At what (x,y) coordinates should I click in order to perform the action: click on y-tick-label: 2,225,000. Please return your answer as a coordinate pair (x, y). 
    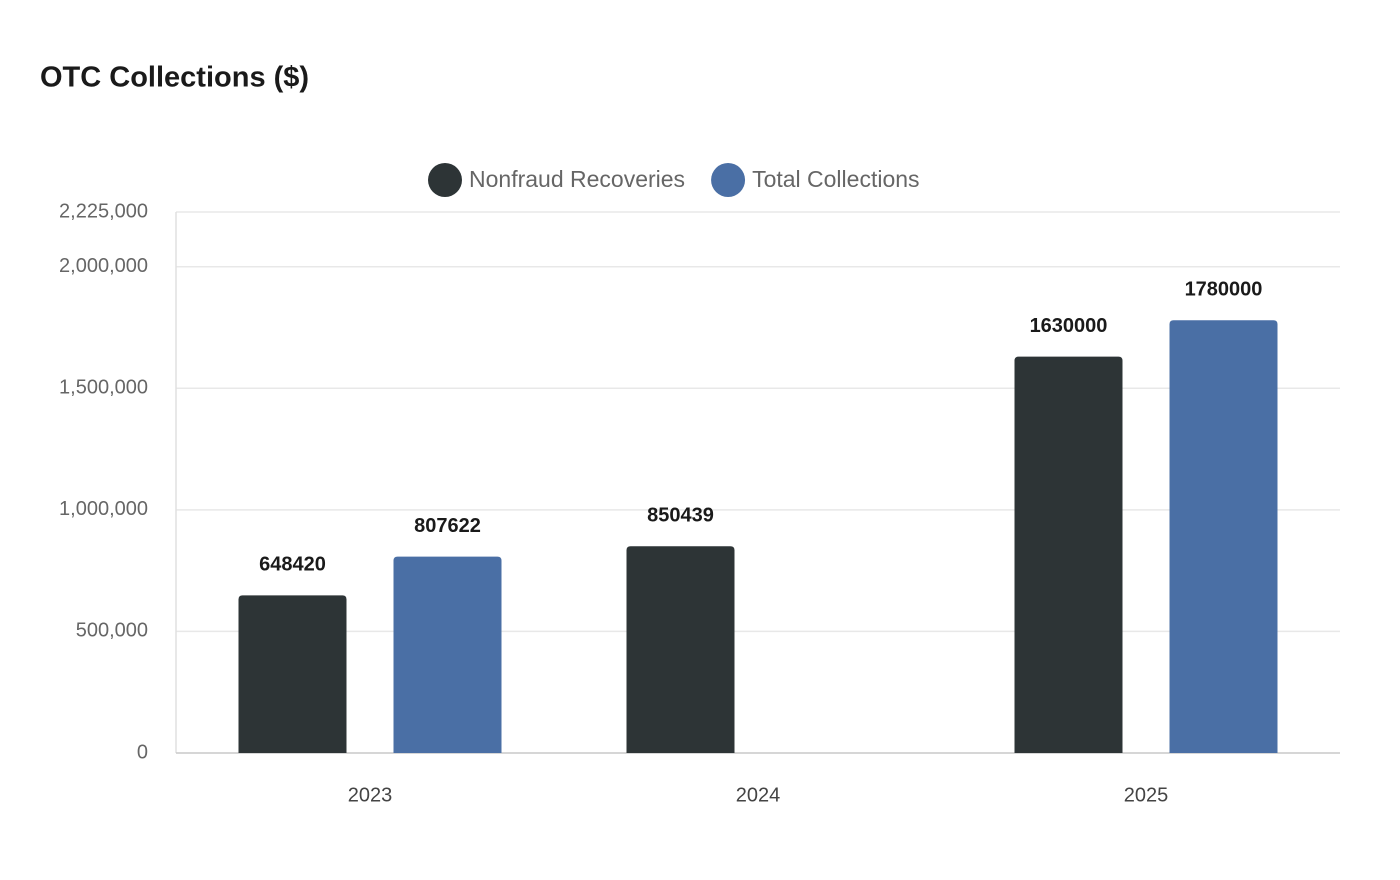
    Looking at the image, I should click on (103, 211).